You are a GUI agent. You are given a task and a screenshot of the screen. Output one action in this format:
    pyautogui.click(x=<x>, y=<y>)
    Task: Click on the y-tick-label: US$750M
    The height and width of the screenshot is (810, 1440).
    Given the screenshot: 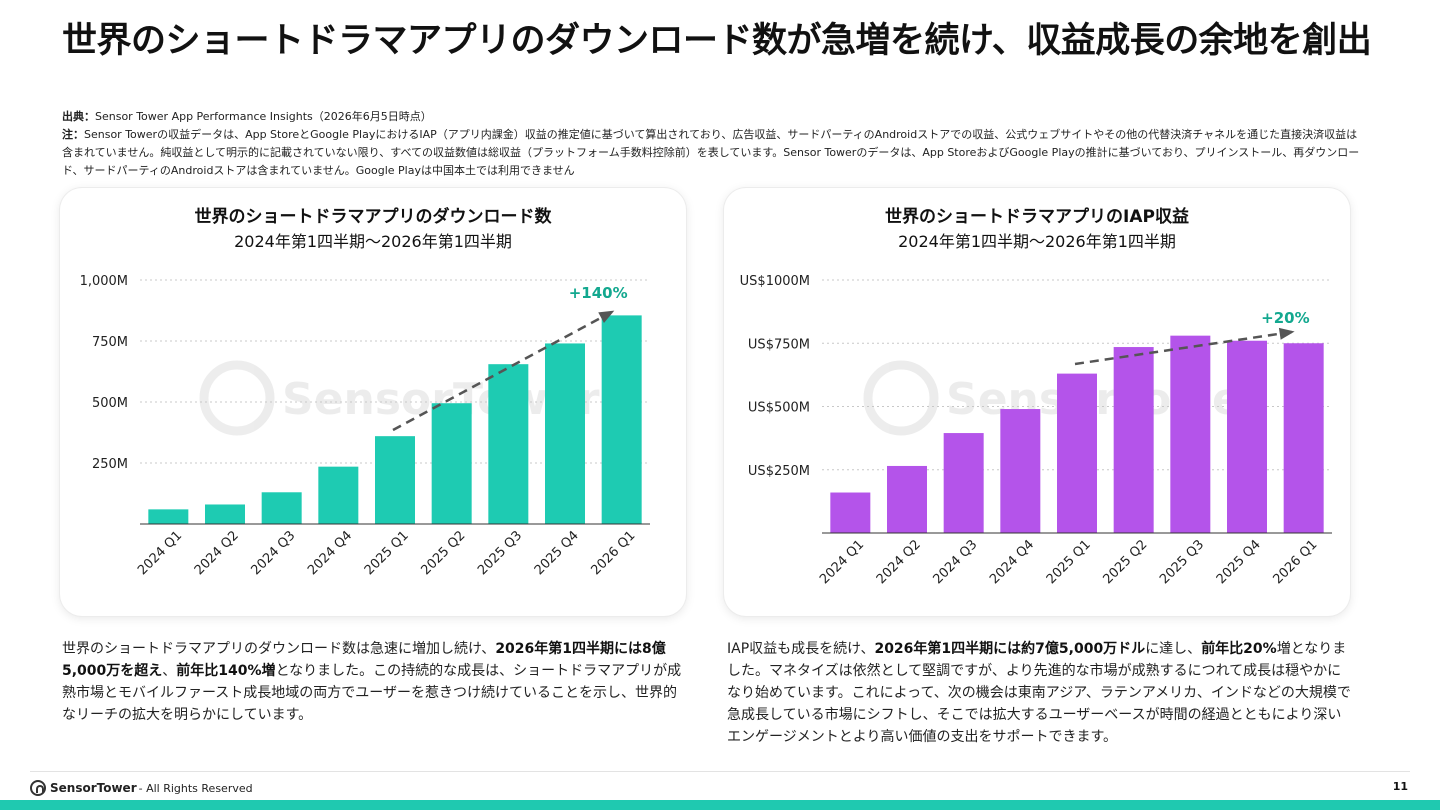 What is the action you would take?
    pyautogui.click(x=779, y=344)
    